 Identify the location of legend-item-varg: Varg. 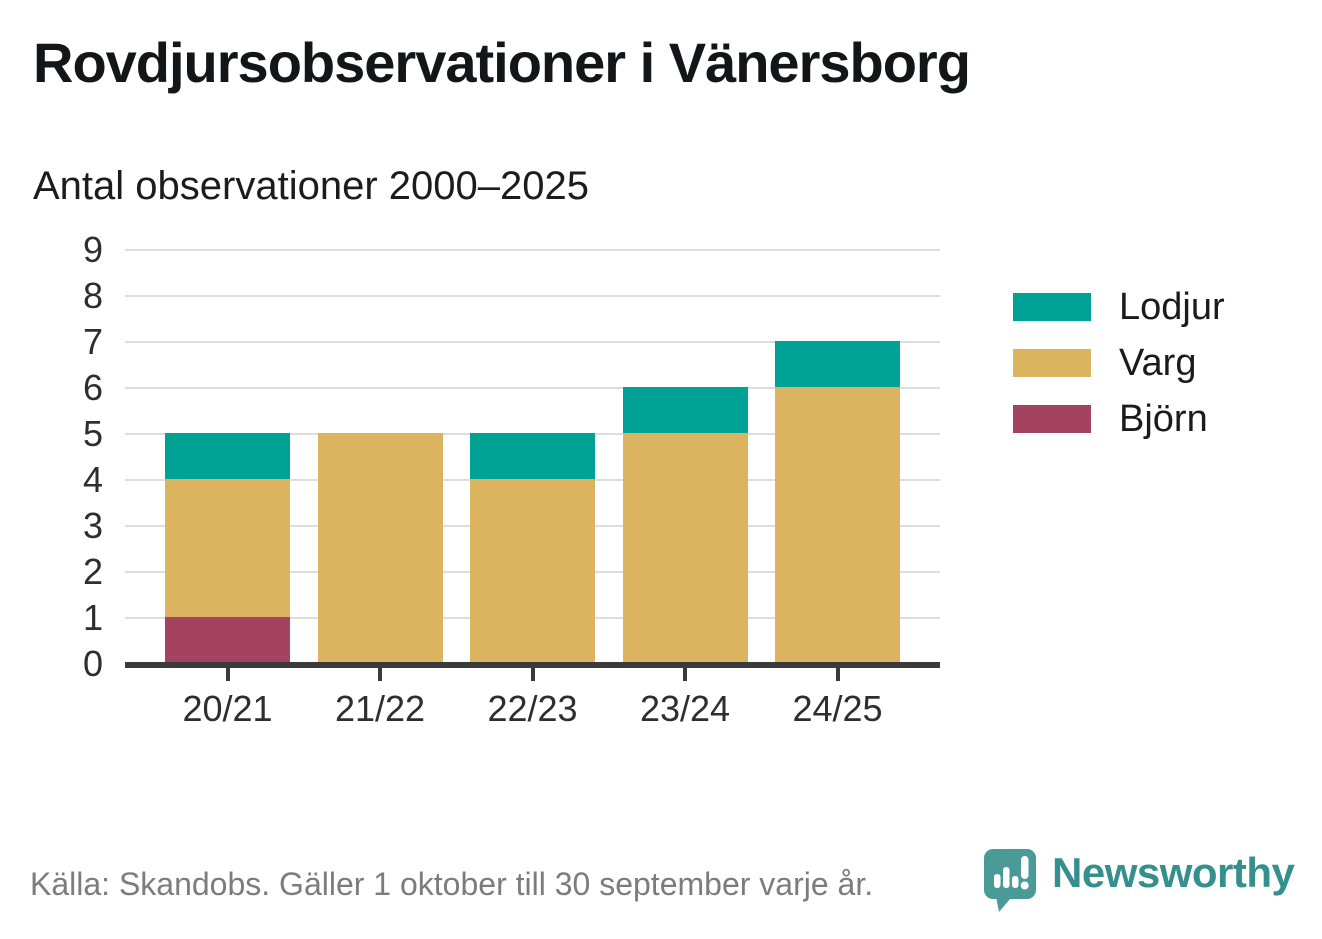
(1119, 363).